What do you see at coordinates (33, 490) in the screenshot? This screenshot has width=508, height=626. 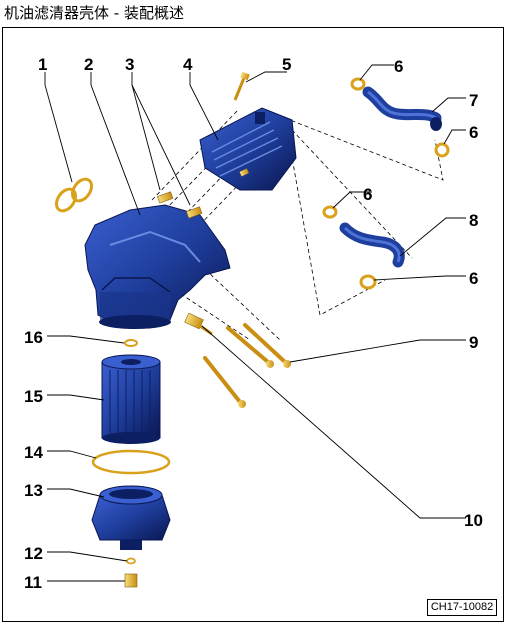 I see `callout-13: 13` at bounding box center [33, 490].